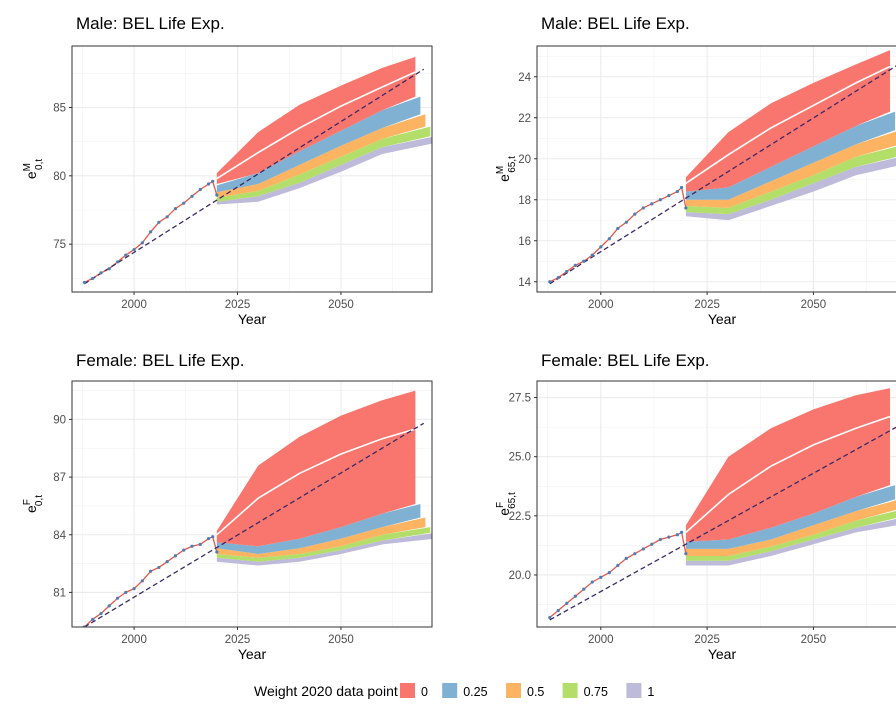 This screenshot has height=709, width=896. What do you see at coordinates (524, 201) in the screenshot?
I see `y-tick-label: 18` at bounding box center [524, 201].